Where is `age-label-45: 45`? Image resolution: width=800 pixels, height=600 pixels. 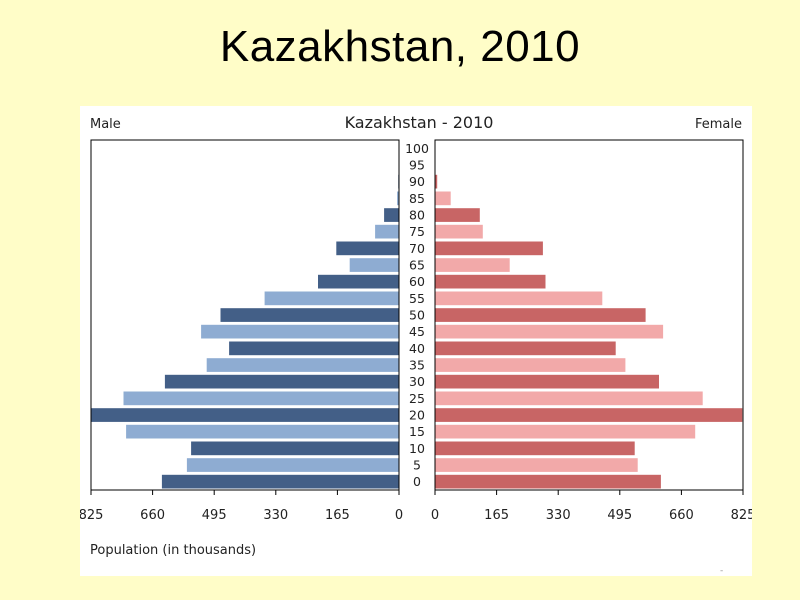 age-label-45: 45 is located at coordinates (417, 331).